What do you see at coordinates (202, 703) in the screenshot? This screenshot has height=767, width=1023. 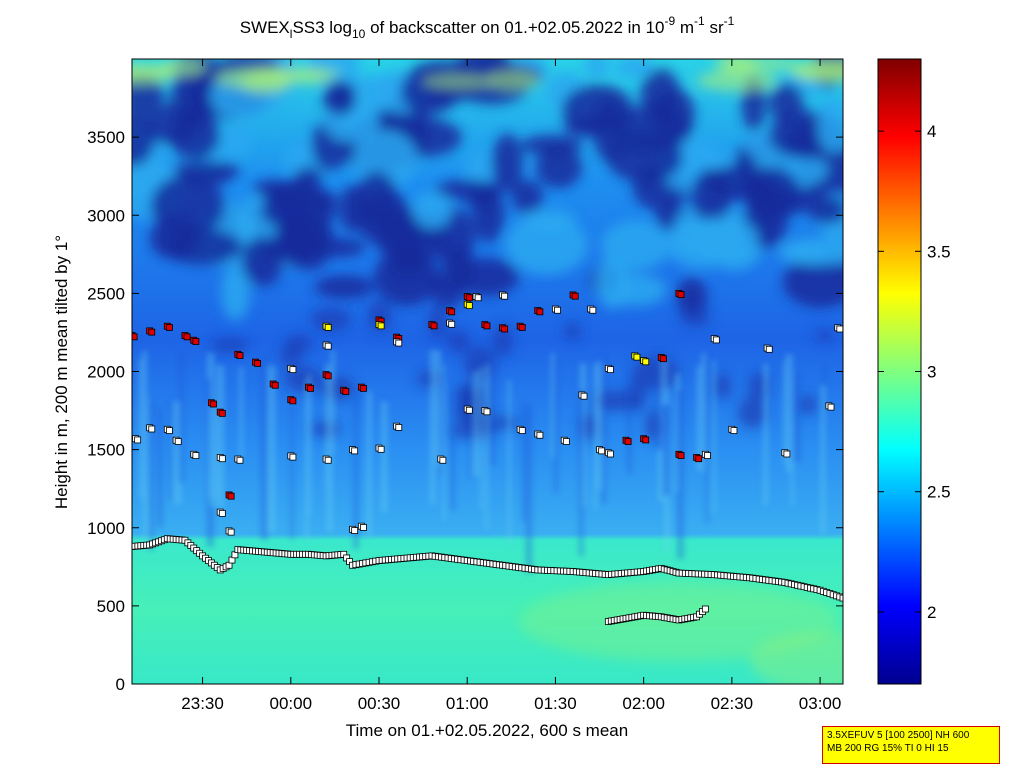 I see `x-tick-label: 23:30` at bounding box center [202, 703].